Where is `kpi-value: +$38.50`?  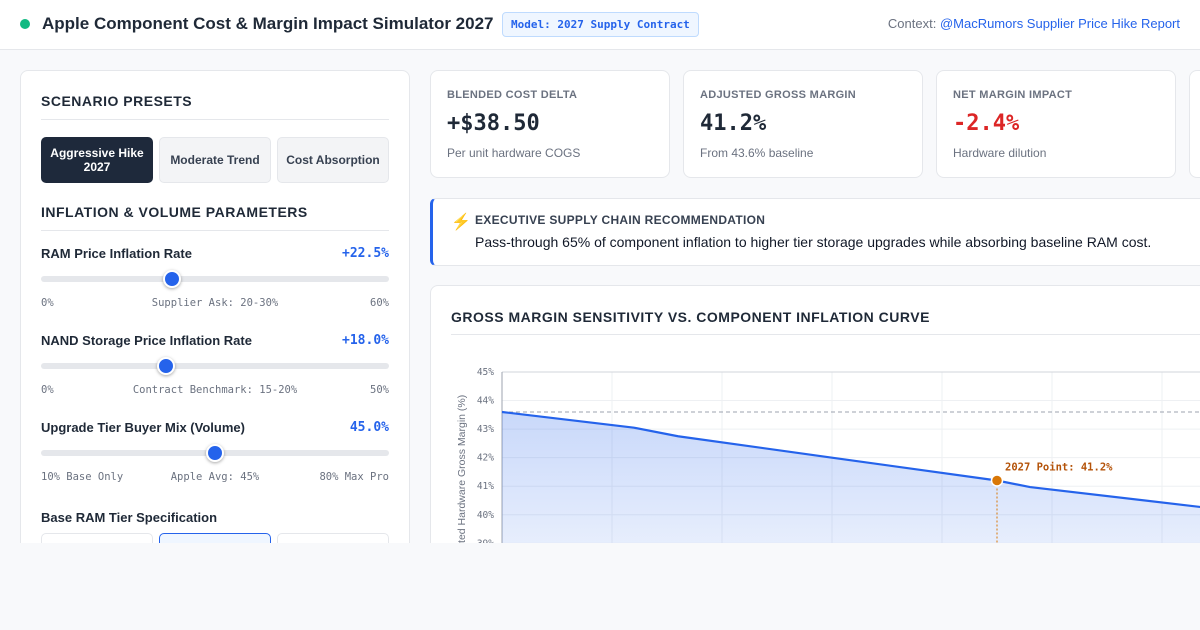 kpi-value: +$38.50 is located at coordinates (493, 123).